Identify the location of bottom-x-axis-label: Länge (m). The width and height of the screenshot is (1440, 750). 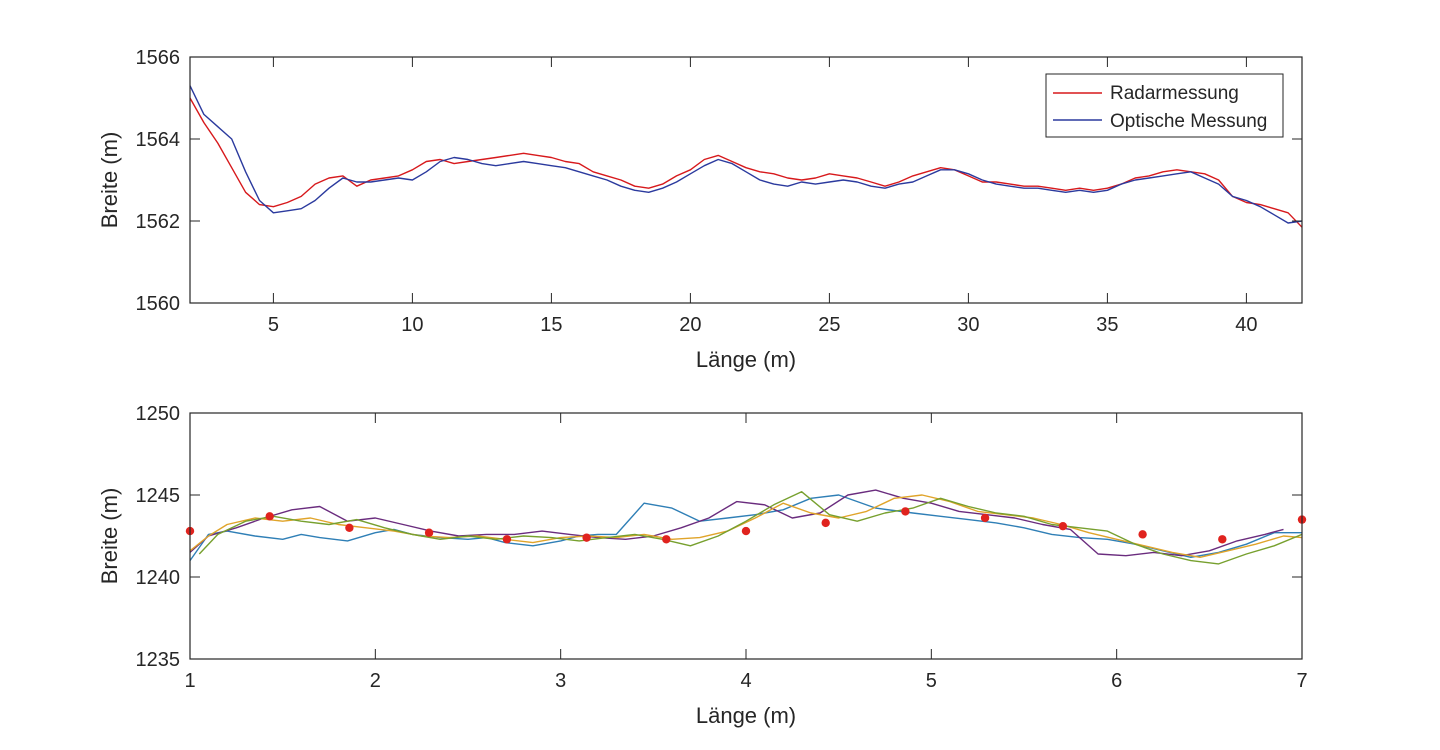
(746, 715).